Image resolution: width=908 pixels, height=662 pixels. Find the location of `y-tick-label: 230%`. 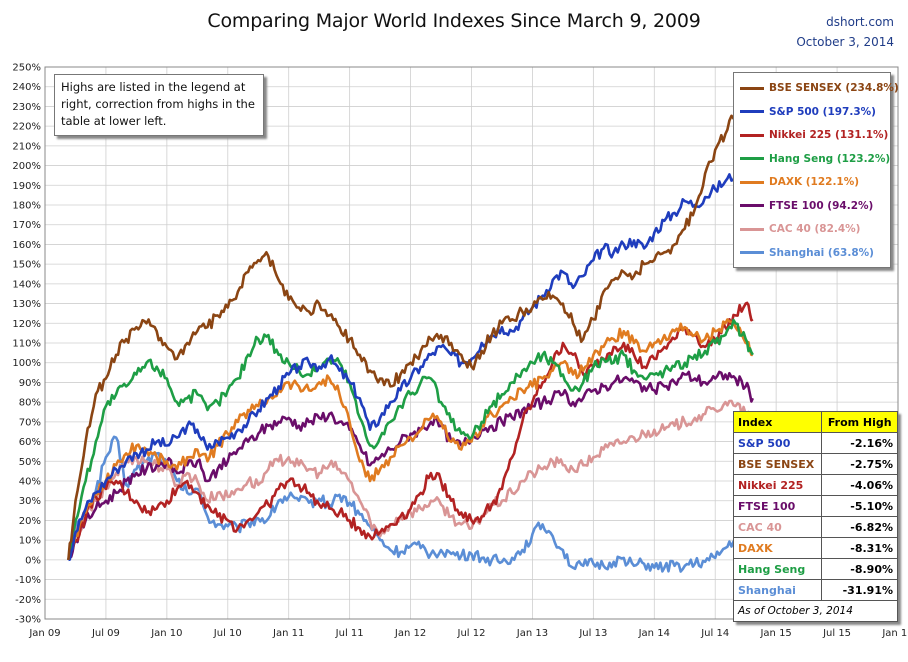

y-tick-label: 230% is located at coordinates (26, 107).